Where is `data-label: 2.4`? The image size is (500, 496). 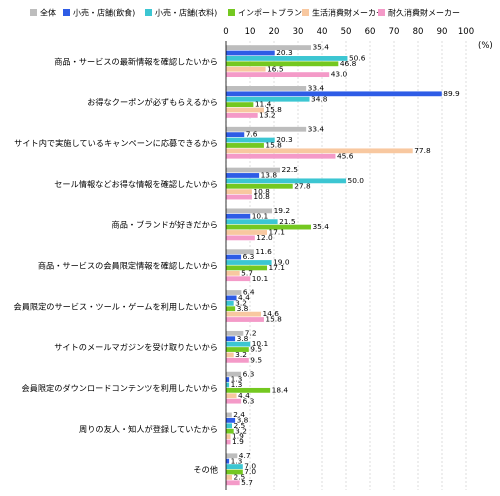
data-label: 2.4 is located at coordinates (239, 414).